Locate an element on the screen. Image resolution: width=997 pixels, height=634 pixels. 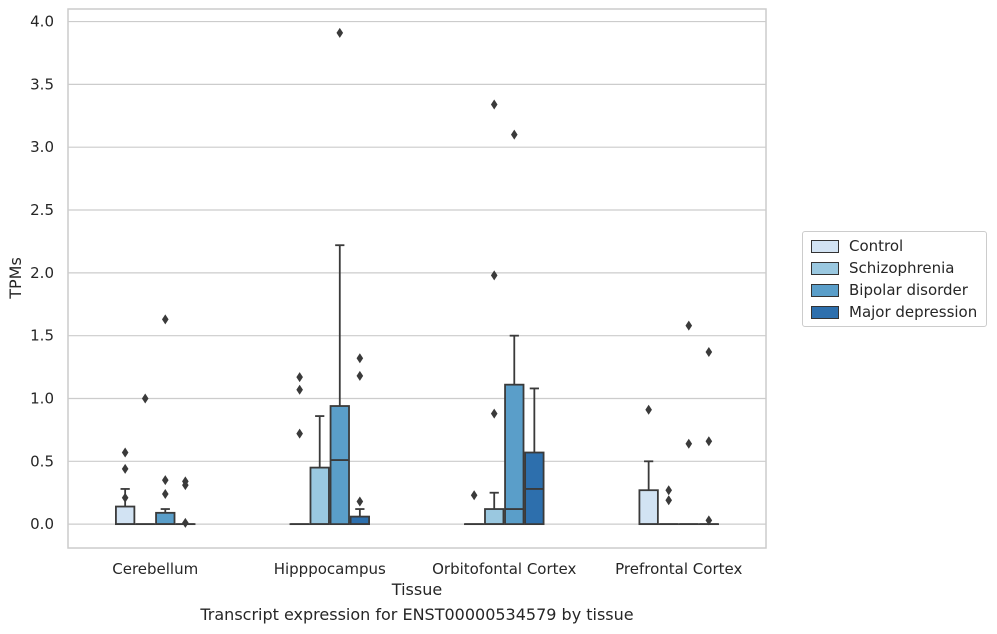
x-axis-label: Tissue is located at coordinates (416, 589).